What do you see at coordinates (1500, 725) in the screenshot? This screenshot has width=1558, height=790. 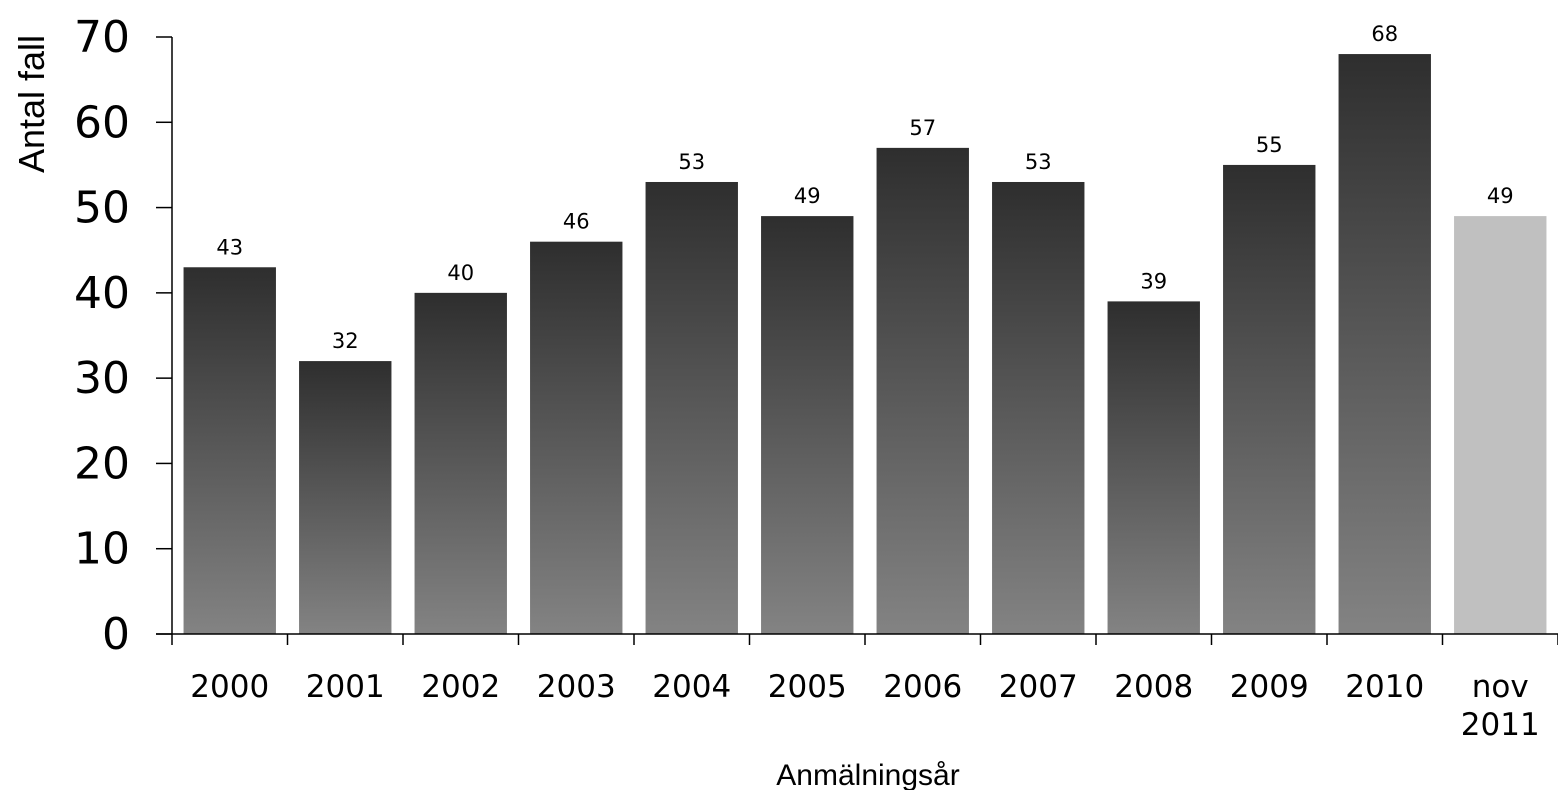 I see `x-tick-label-11-line-1: 2011` at bounding box center [1500, 725].